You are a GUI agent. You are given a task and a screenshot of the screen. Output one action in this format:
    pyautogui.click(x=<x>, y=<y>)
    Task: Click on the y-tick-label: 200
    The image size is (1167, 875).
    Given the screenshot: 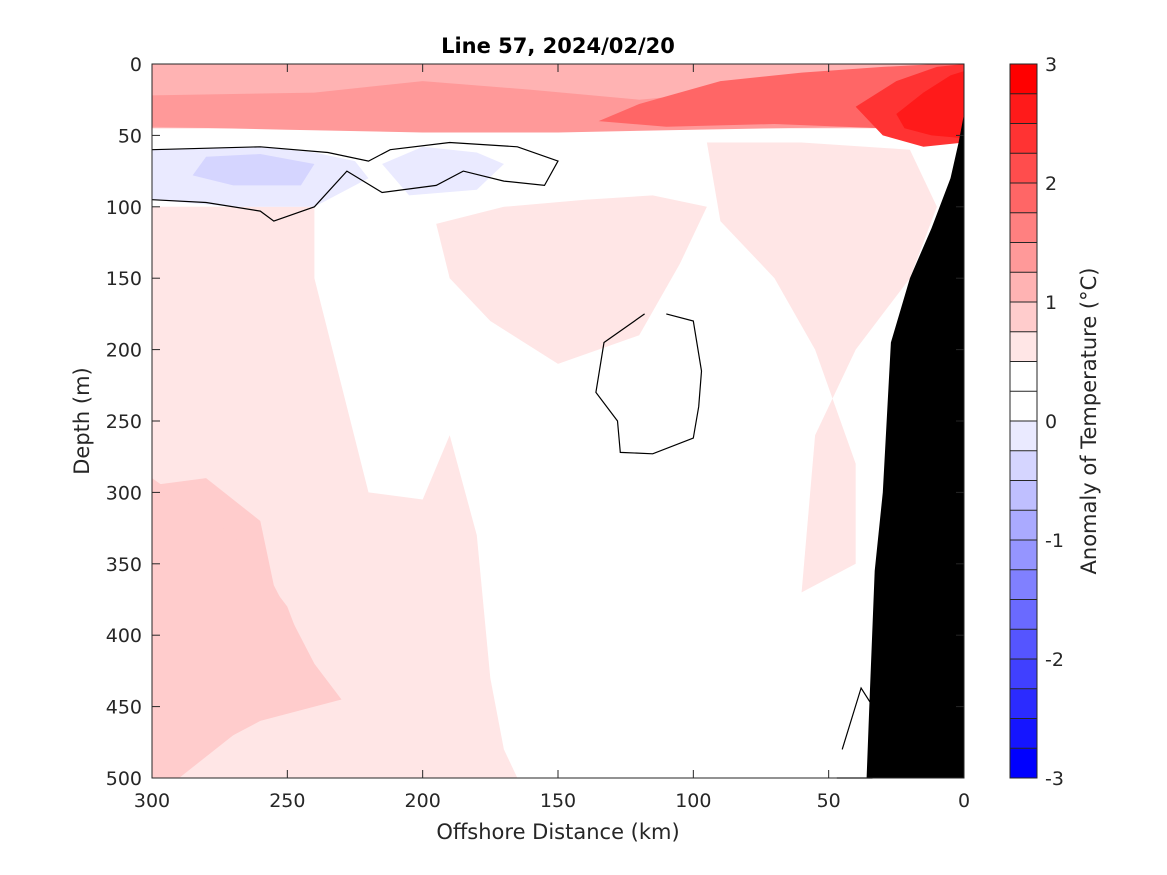 What is the action you would take?
    pyautogui.click(x=124, y=351)
    